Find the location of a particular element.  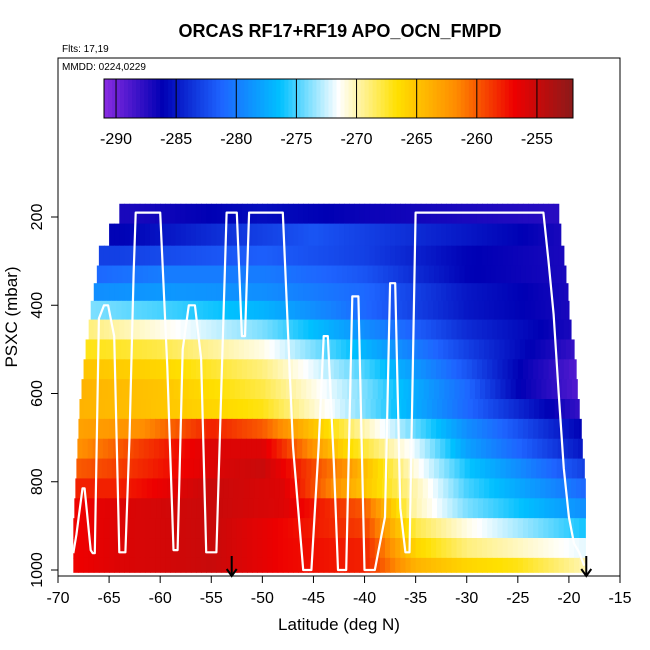

colorbar-tick-label: -255 is located at coordinates (537, 139).